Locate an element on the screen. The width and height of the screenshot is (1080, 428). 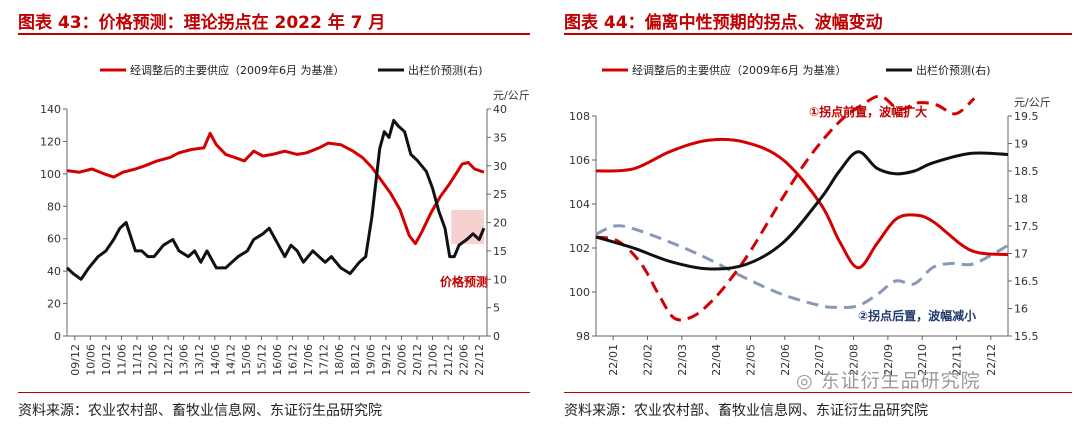
left-series-line-supply is located at coordinates (275, 188).